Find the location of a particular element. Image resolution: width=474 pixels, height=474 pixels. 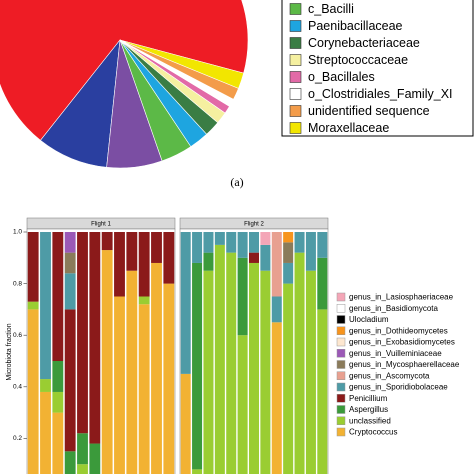

y-tick-label: 0.4 is located at coordinates (17, 387).